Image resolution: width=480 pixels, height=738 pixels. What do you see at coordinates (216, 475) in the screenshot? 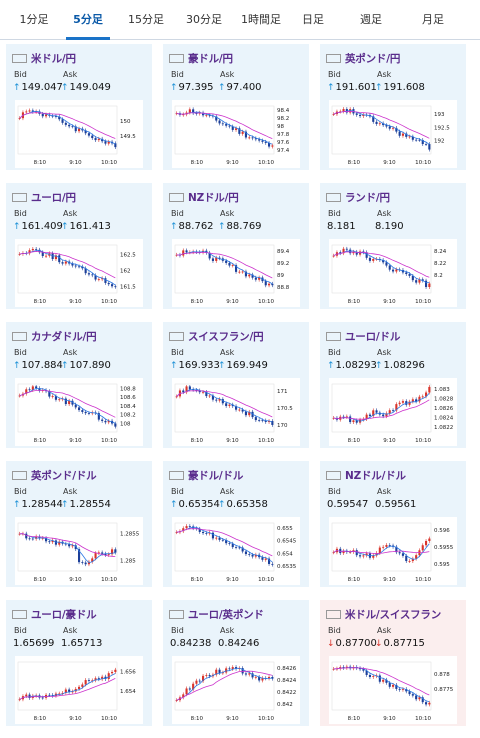
I see `pair-name: 豪ドル/ドル` at bounding box center [216, 475].